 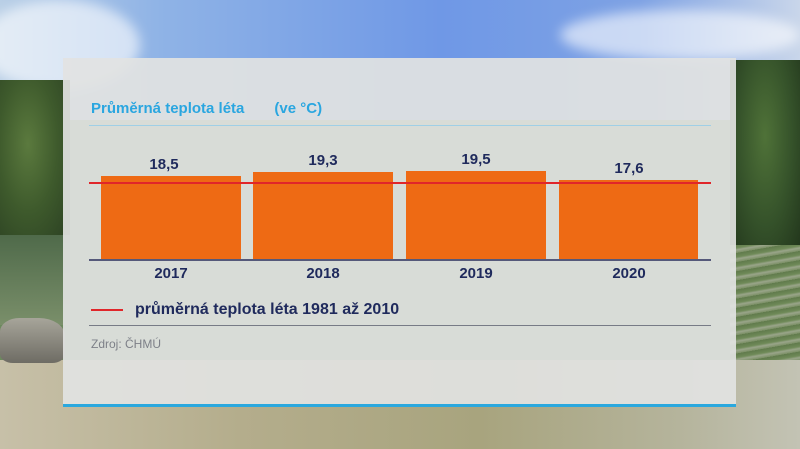 What do you see at coordinates (476, 273) in the screenshot?
I see `category-2019: 2019` at bounding box center [476, 273].